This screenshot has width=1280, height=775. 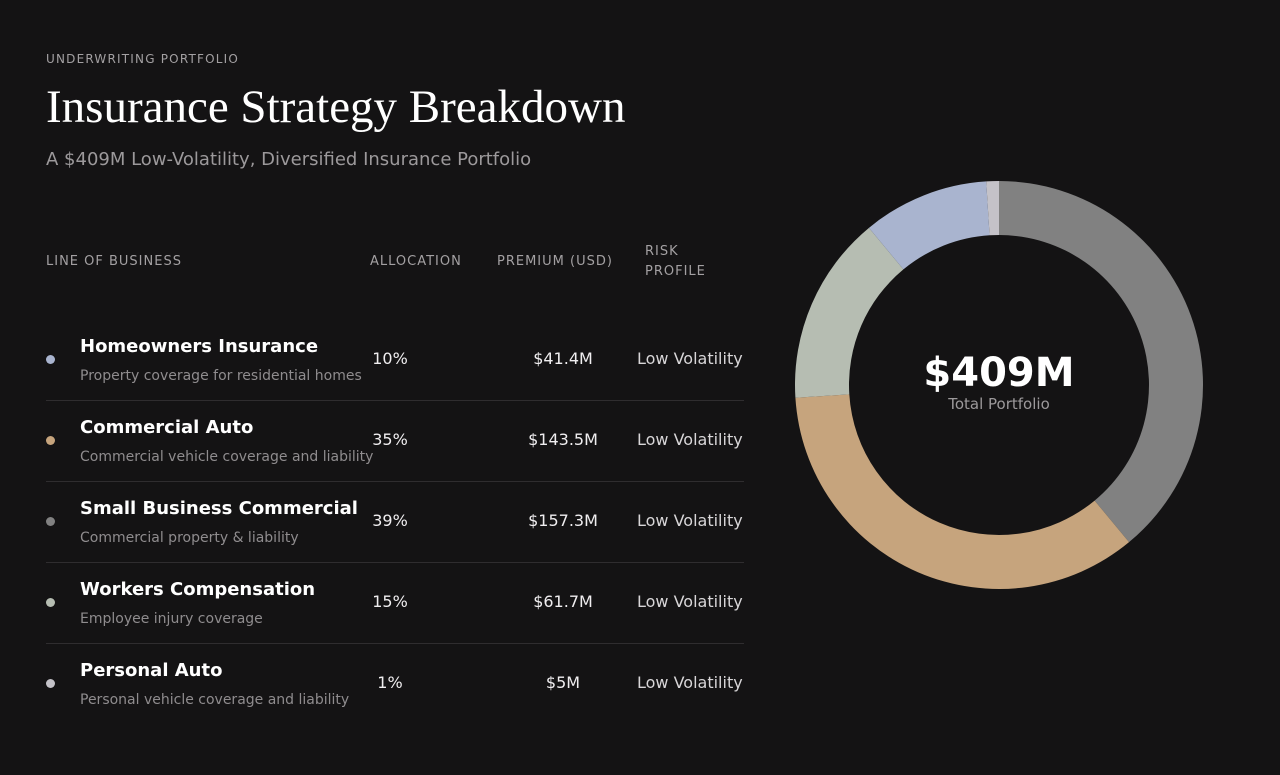 What do you see at coordinates (336, 107) in the screenshot?
I see `page-title: Insurance Strategy Breakdown` at bounding box center [336, 107].